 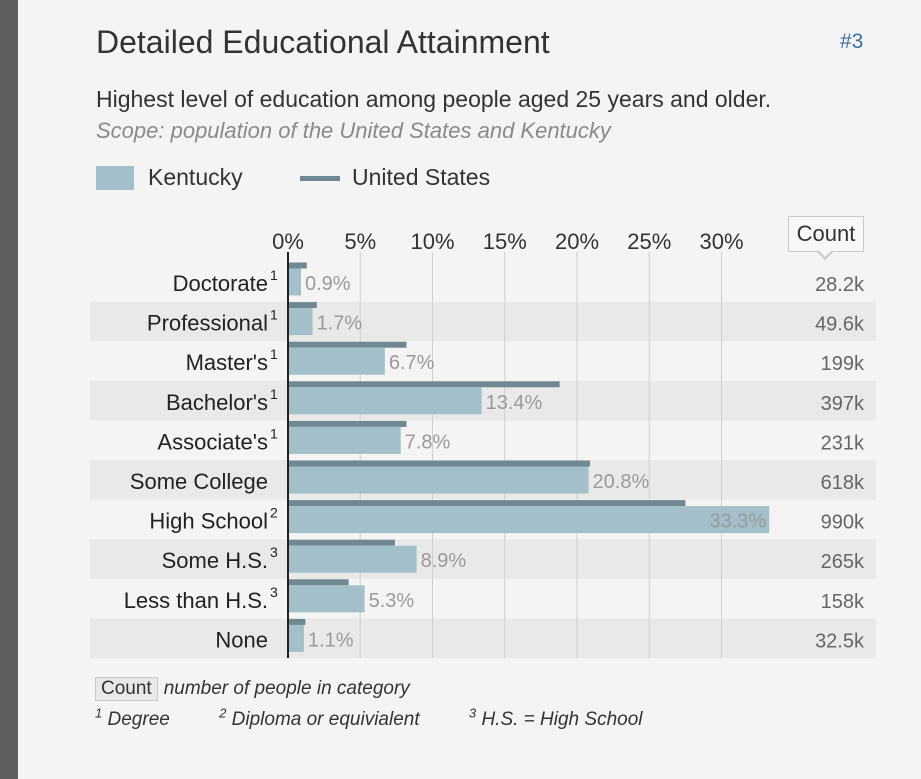 I want to click on category-label: Master's, so click(x=227, y=362).